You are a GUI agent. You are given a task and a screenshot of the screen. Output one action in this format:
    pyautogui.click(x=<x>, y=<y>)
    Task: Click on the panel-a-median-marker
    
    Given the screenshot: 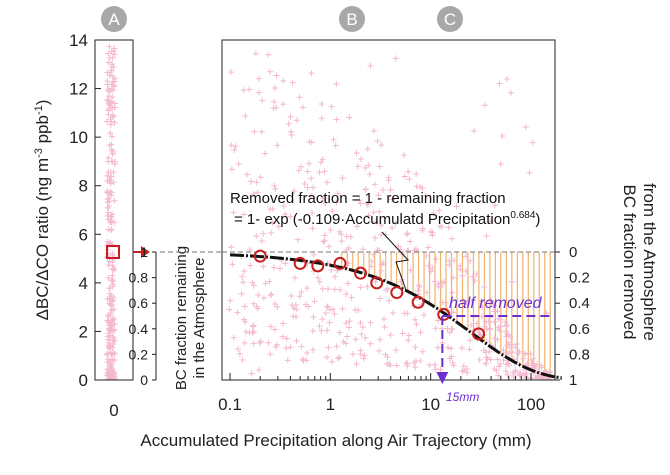 What is the action you would take?
    pyautogui.click(x=113, y=252)
    